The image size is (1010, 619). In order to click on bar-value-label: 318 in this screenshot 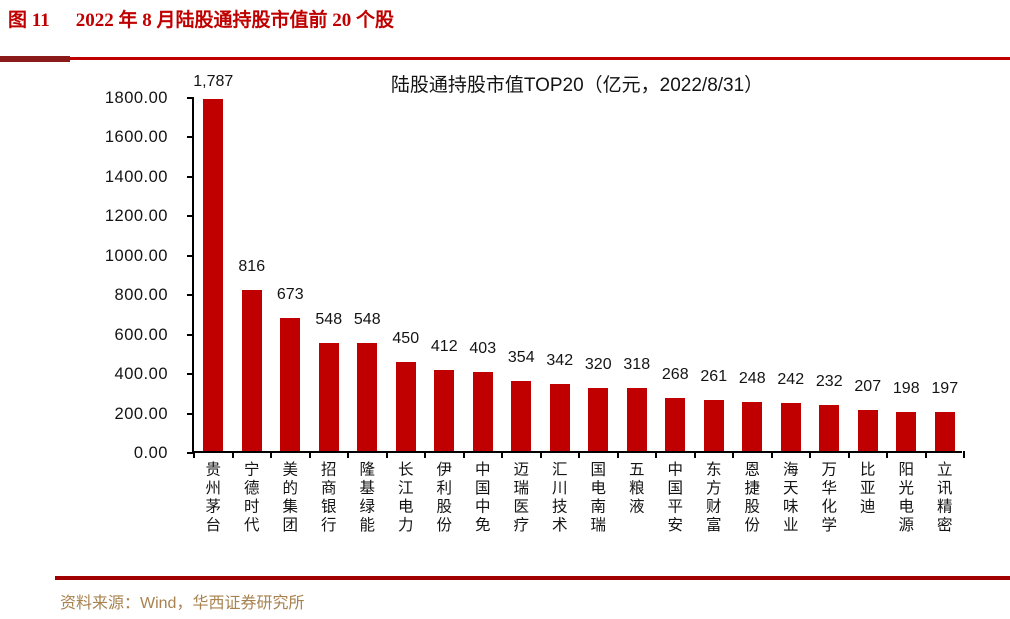, I will do `click(637, 365)`.